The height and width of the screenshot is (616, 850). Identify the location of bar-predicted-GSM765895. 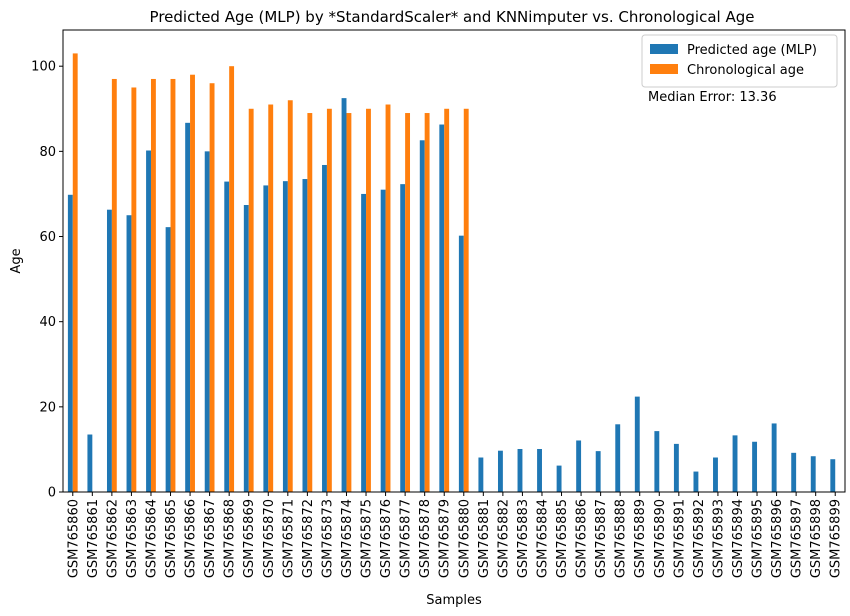
(755, 466).